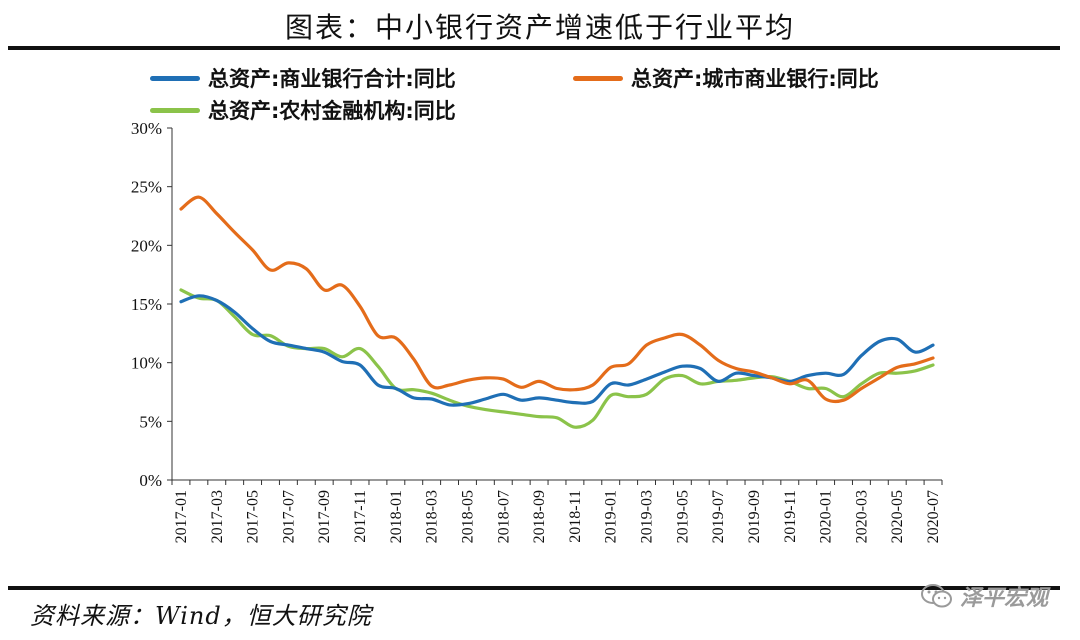 The image size is (1080, 640). What do you see at coordinates (826, 516) in the screenshot?
I see `x-tick-label: 2020-01` at bounding box center [826, 516].